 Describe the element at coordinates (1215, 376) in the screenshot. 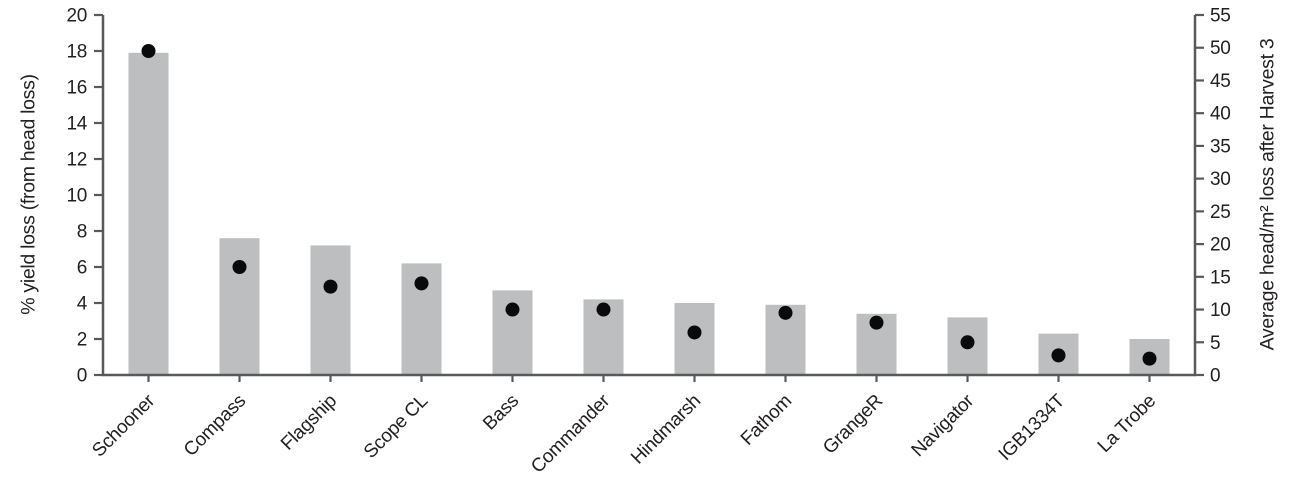

I see `y-right-tick-label-0: 0` at that location.